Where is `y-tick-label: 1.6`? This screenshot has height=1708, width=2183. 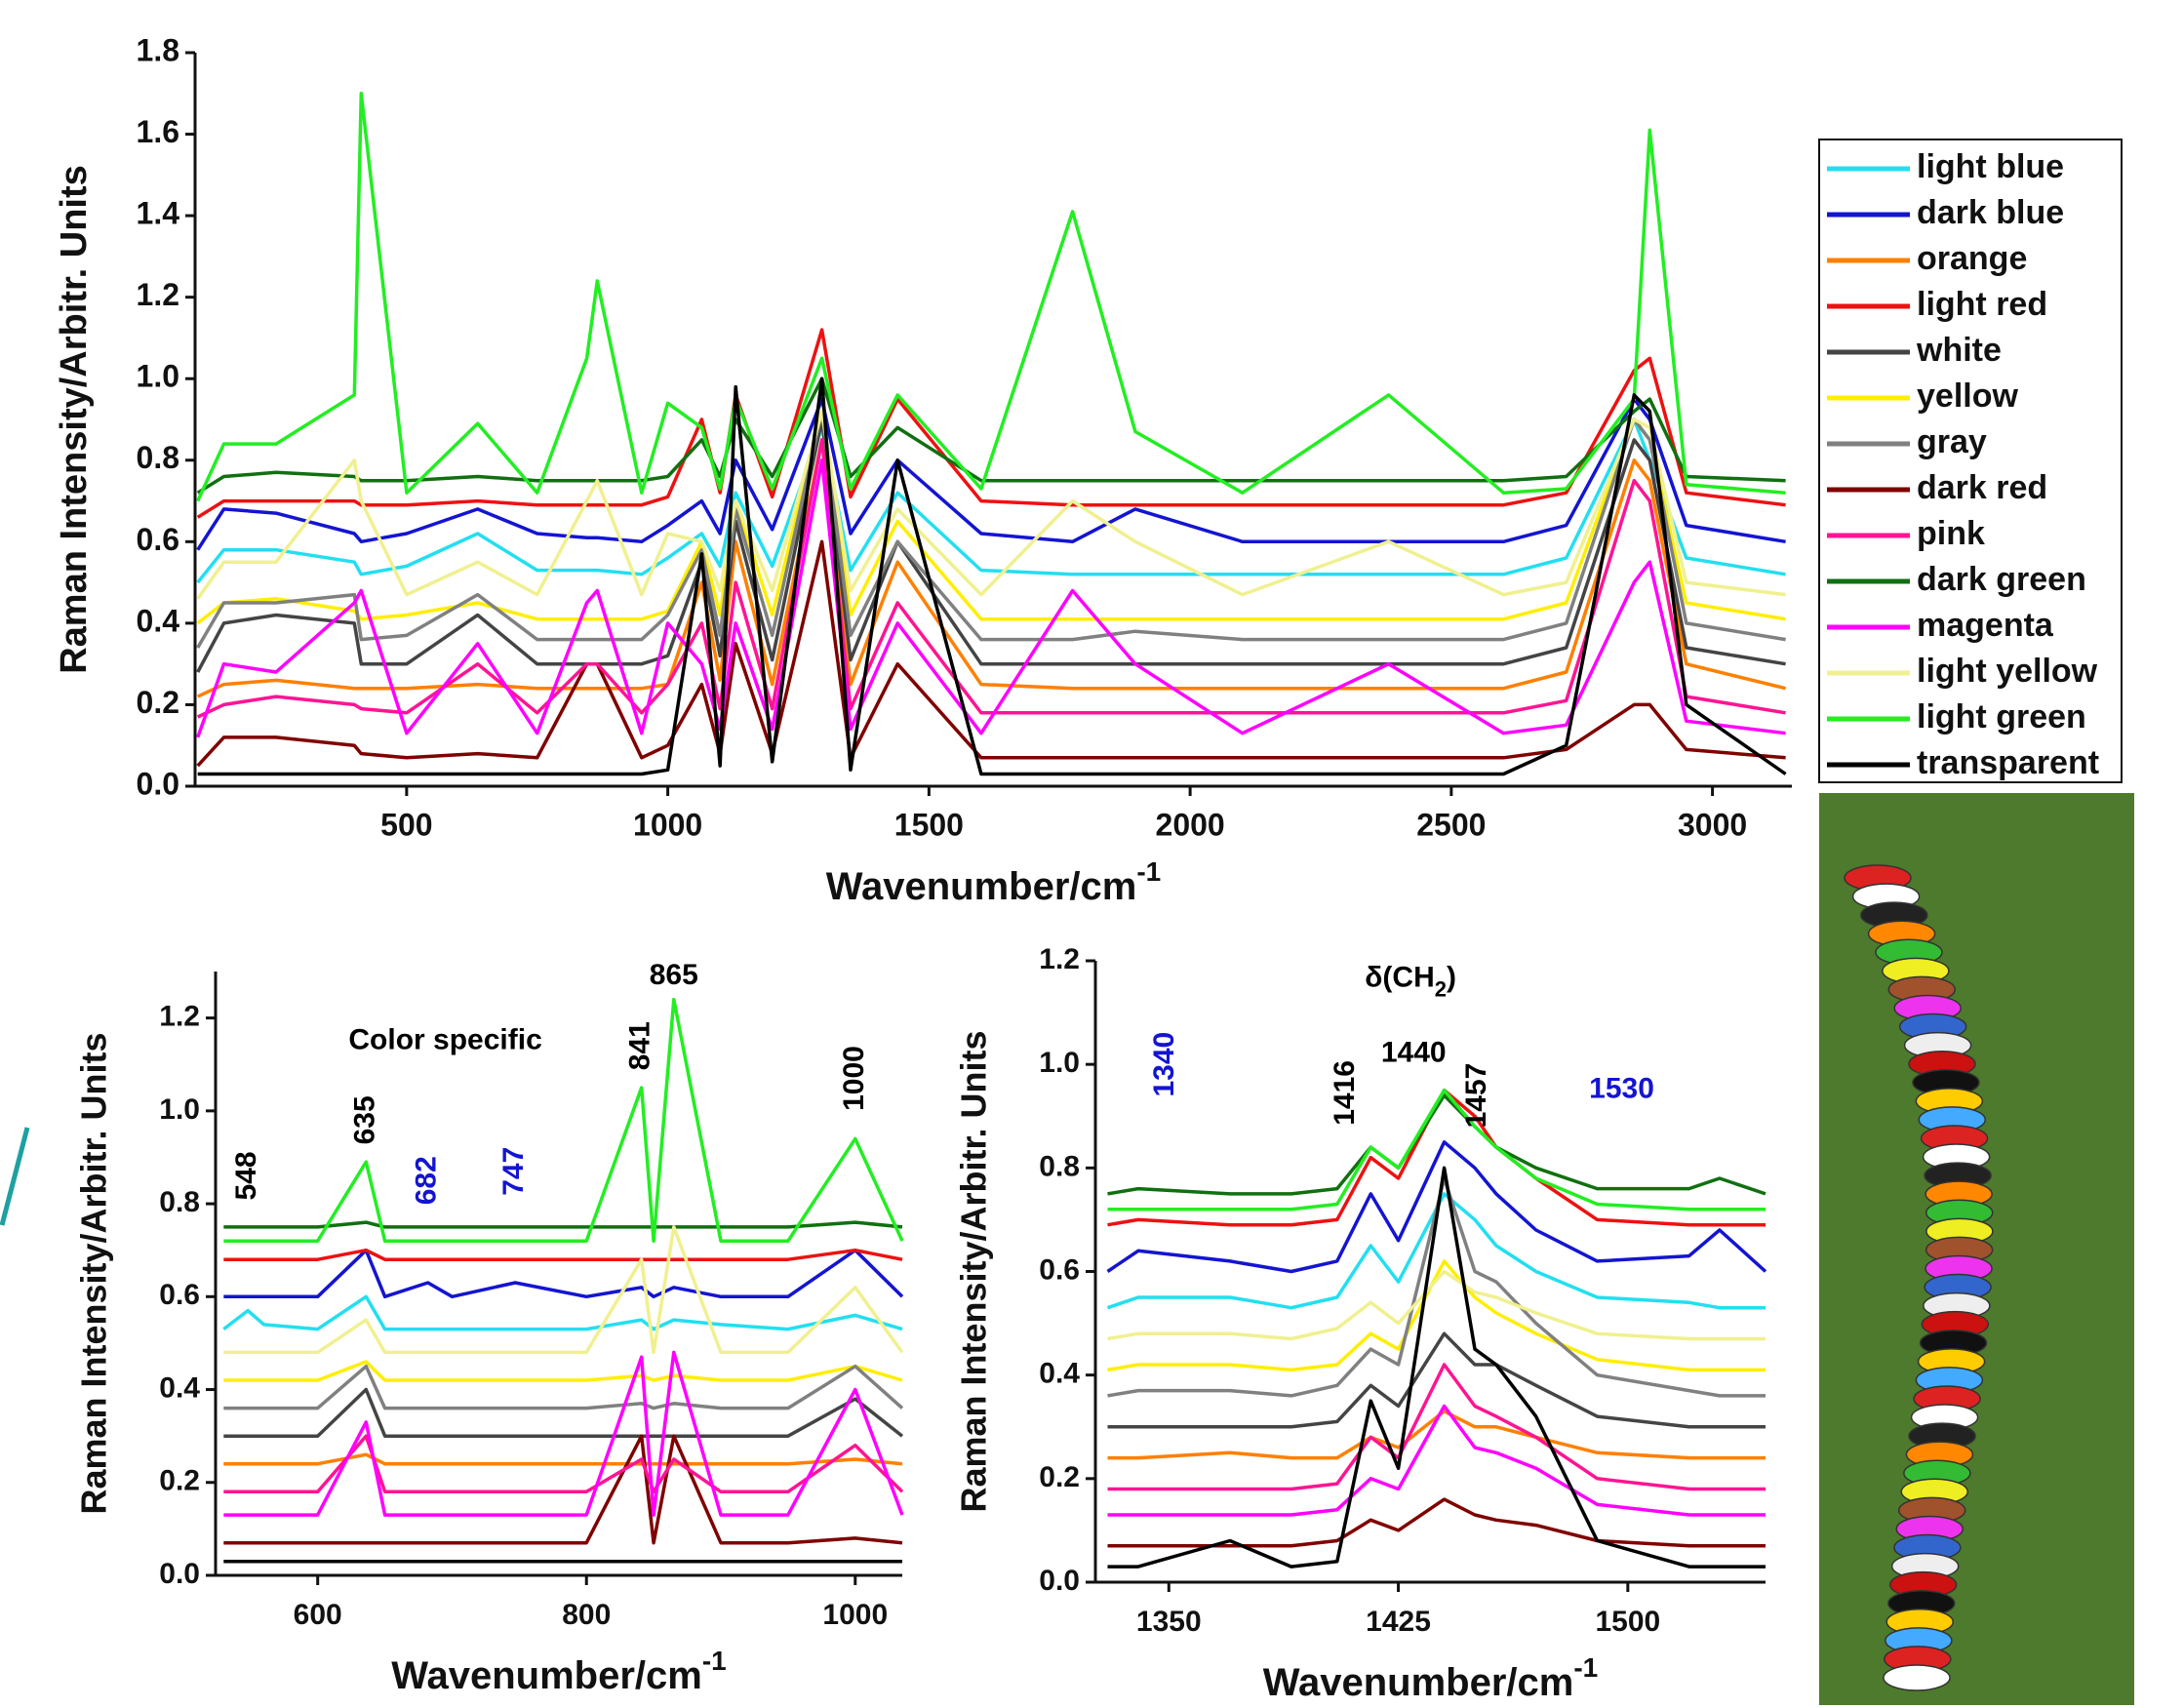 y-tick-label: 1.6 is located at coordinates (158, 131).